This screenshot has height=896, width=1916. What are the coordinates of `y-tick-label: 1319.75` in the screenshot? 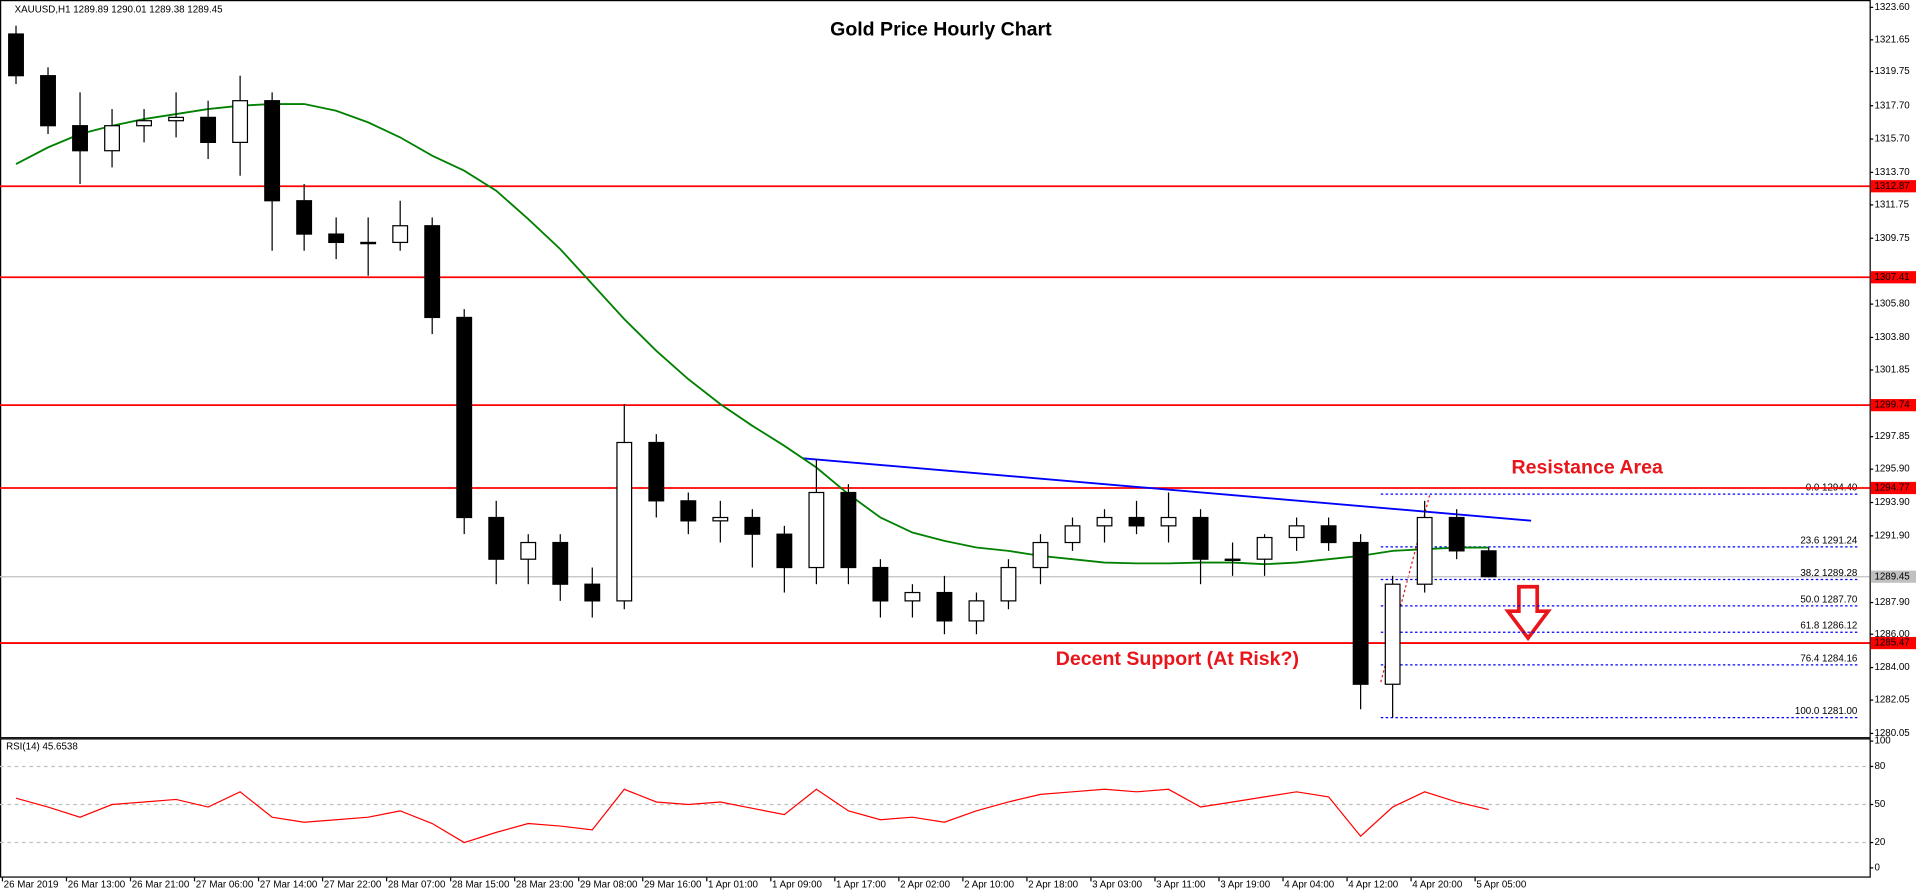 It's located at (1892, 71).